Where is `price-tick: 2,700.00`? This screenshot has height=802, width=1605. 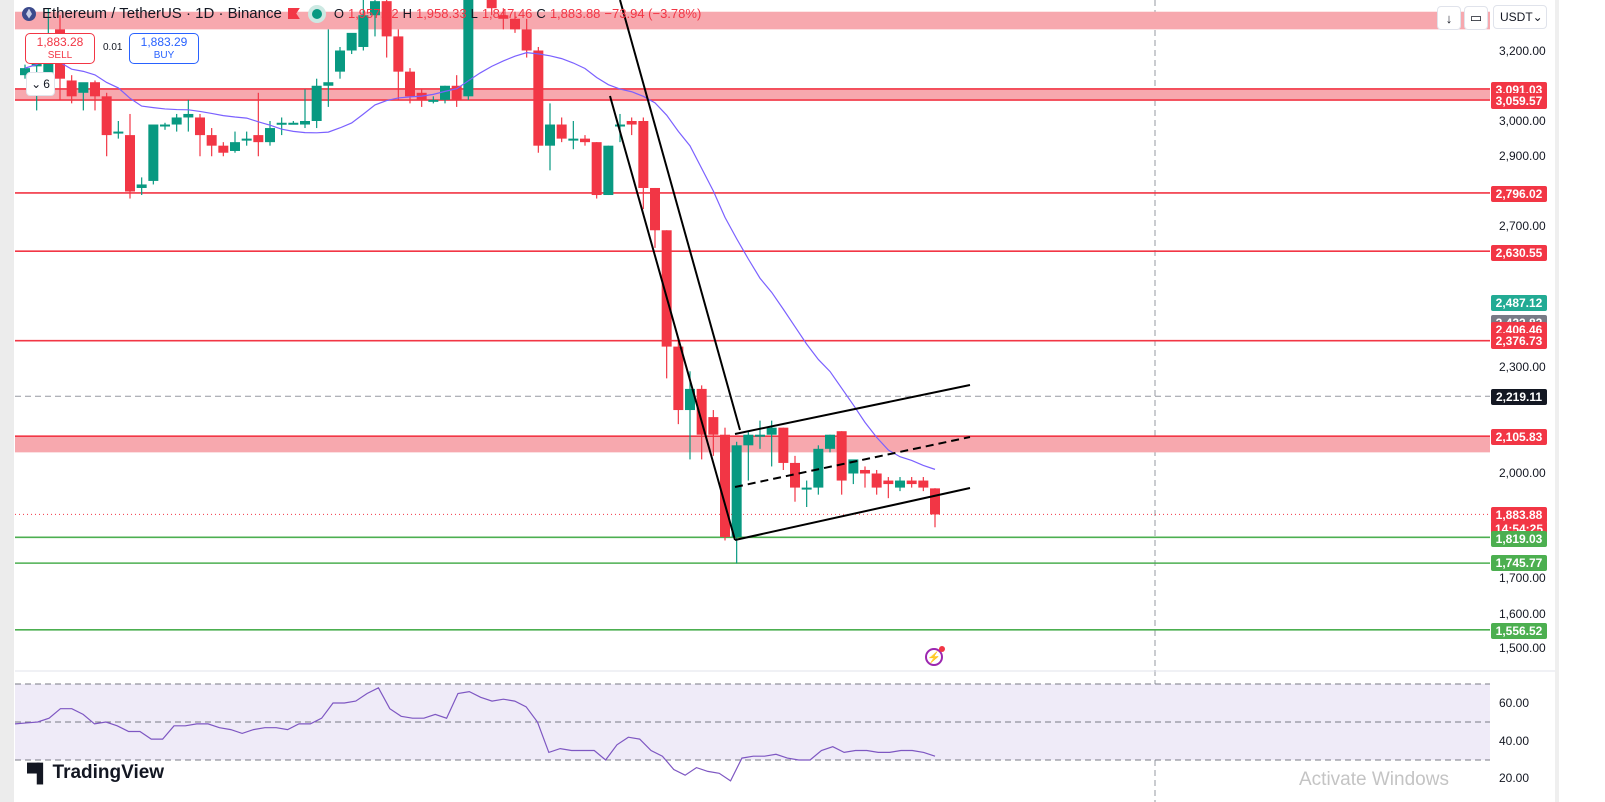 price-tick: 2,700.00 is located at coordinates (1522, 226).